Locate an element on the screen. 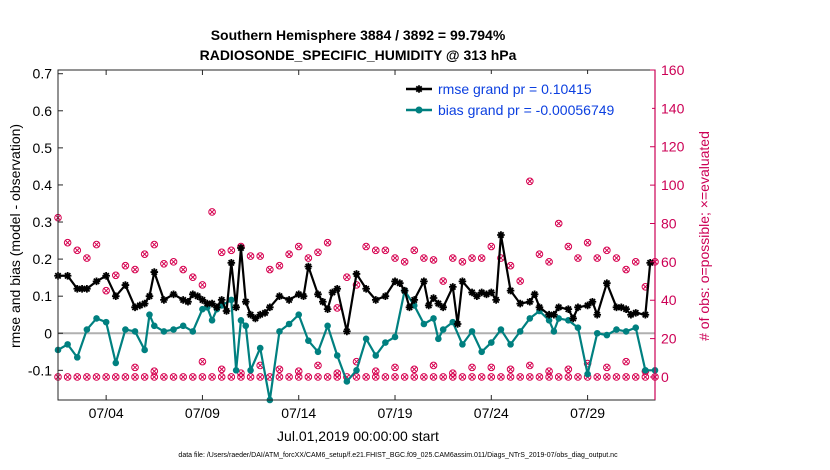  y-right-tick-label: 120 is located at coordinates (673, 147).